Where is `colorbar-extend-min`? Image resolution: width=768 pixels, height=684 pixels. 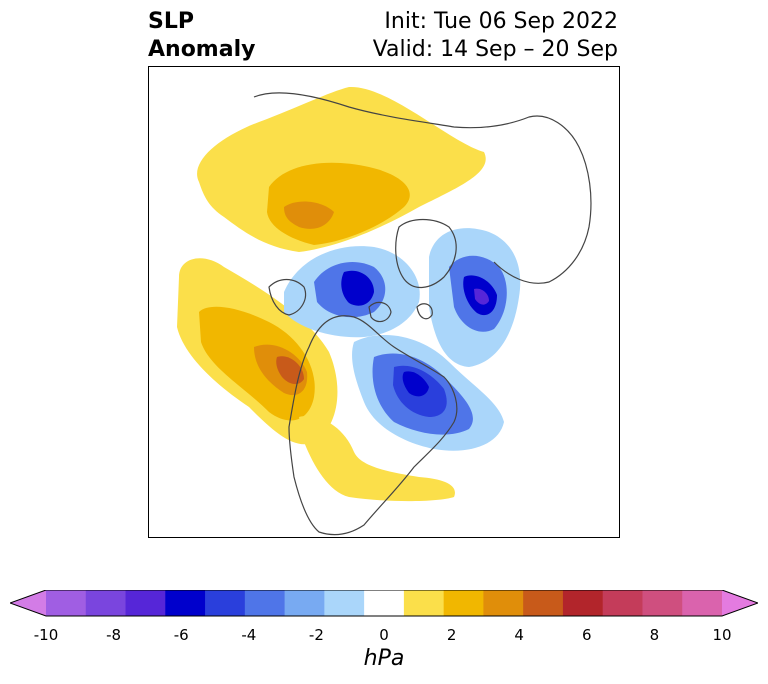 colorbar-extend-min is located at coordinates (28, 603).